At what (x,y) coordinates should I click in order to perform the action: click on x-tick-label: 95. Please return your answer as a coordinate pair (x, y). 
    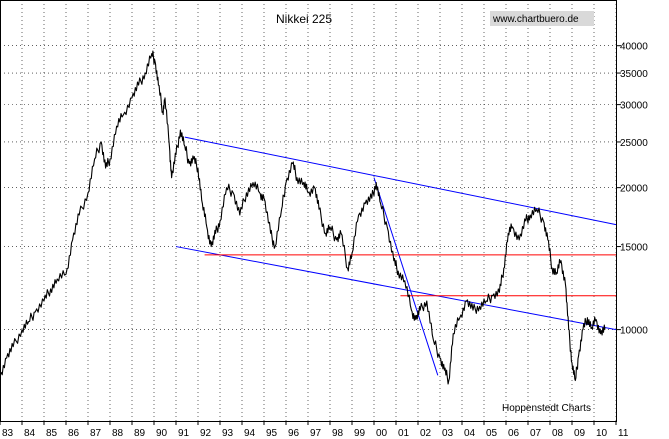
    Looking at the image, I should click on (272, 433).